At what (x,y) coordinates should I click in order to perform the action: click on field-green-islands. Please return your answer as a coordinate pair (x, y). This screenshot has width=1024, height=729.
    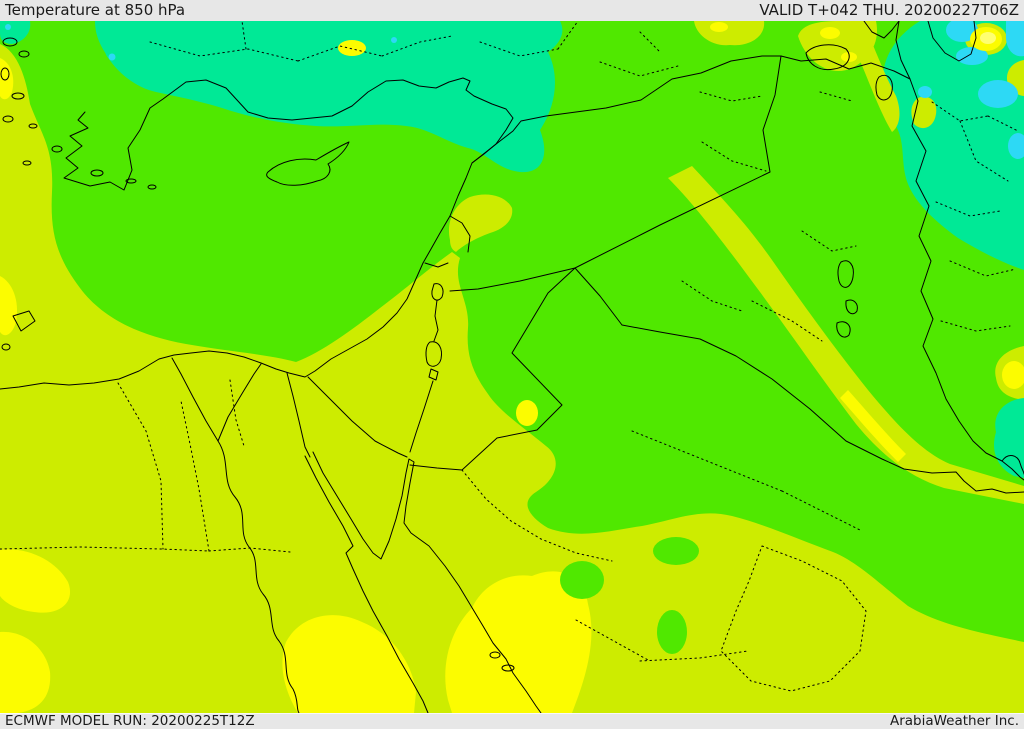
    Looking at the image, I should click on (629, 595).